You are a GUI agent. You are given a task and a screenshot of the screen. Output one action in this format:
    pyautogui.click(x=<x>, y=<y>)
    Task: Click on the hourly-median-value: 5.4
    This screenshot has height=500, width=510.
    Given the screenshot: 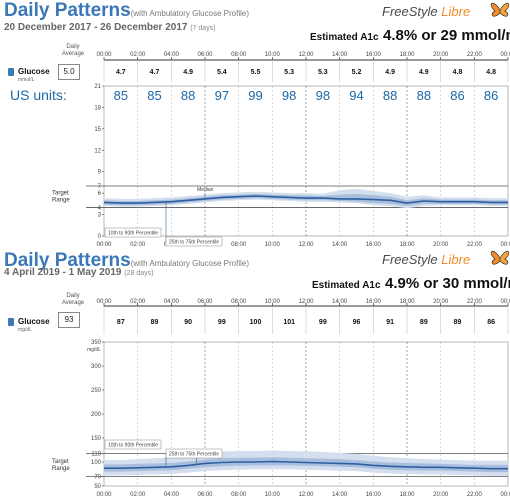 What is the action you would take?
    pyautogui.click(x=222, y=72)
    